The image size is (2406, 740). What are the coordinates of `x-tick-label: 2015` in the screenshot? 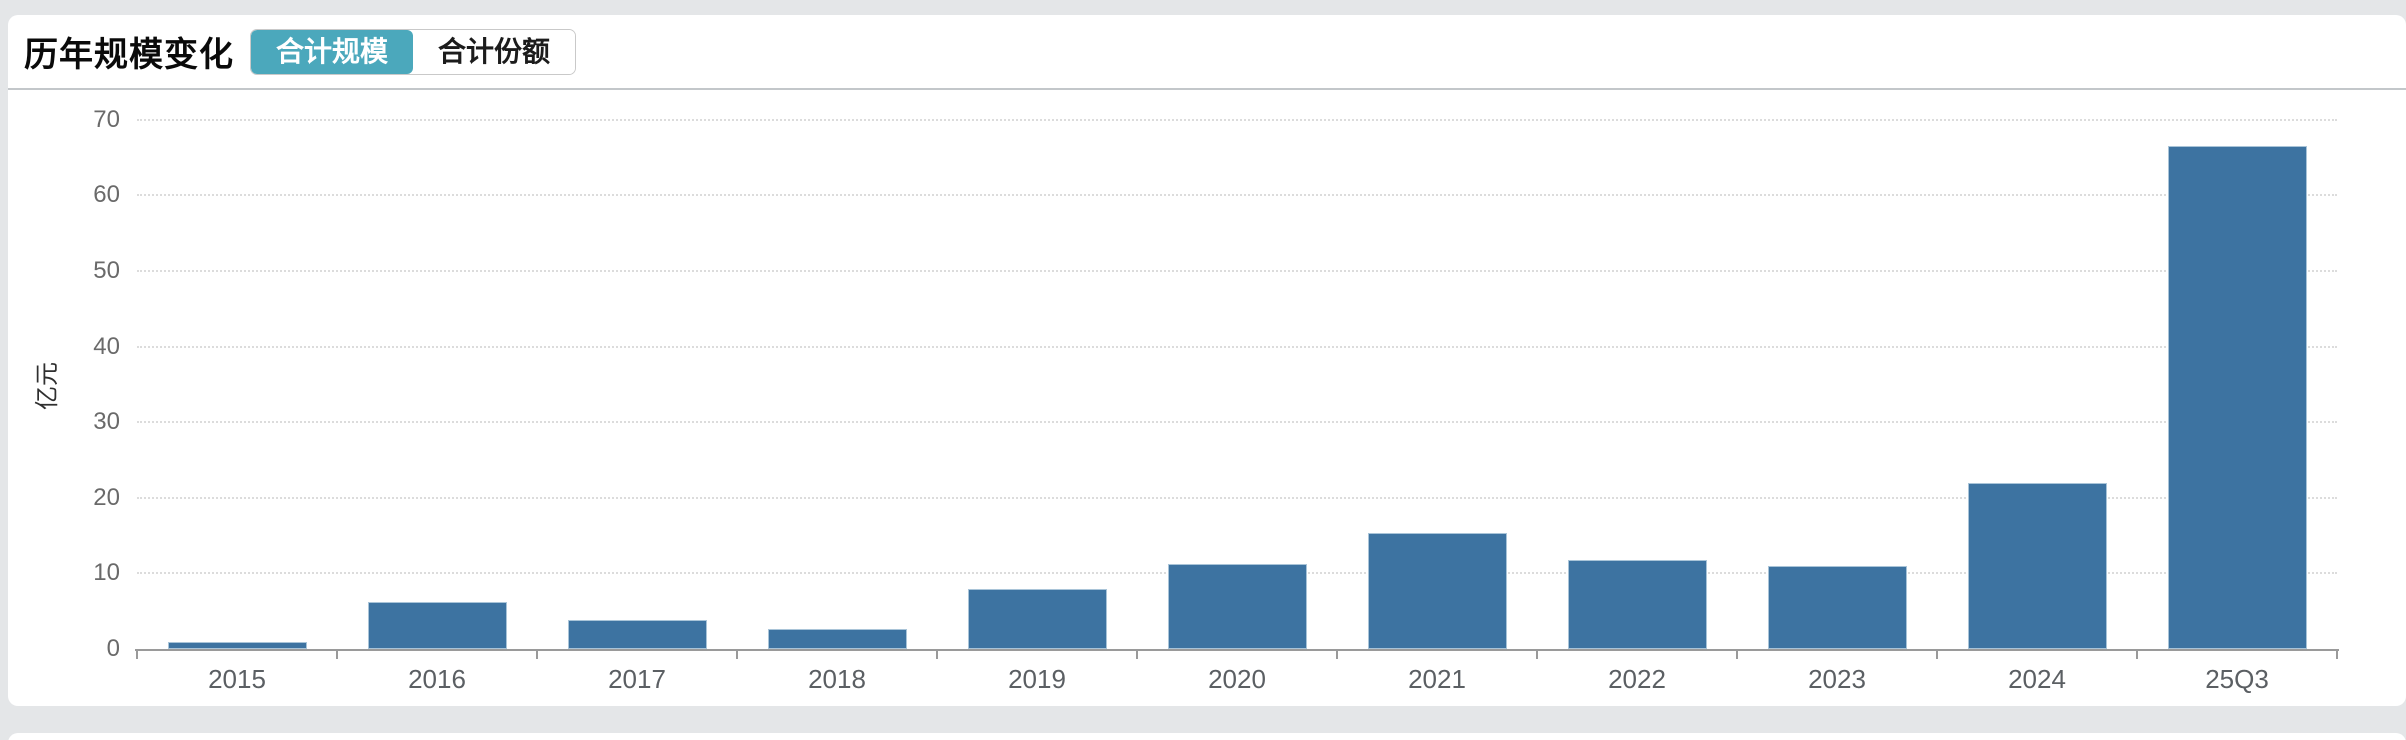 It's located at (237, 679).